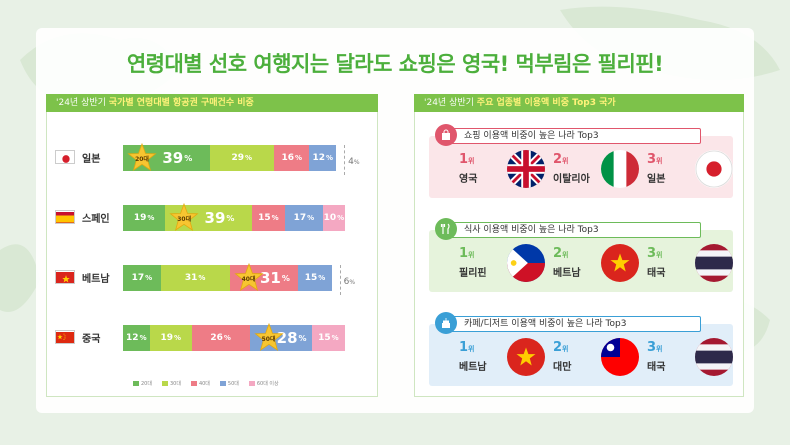  What do you see at coordinates (220, 338) in the screenshot?
I see `bar-segment: 26%` at bounding box center [220, 338].